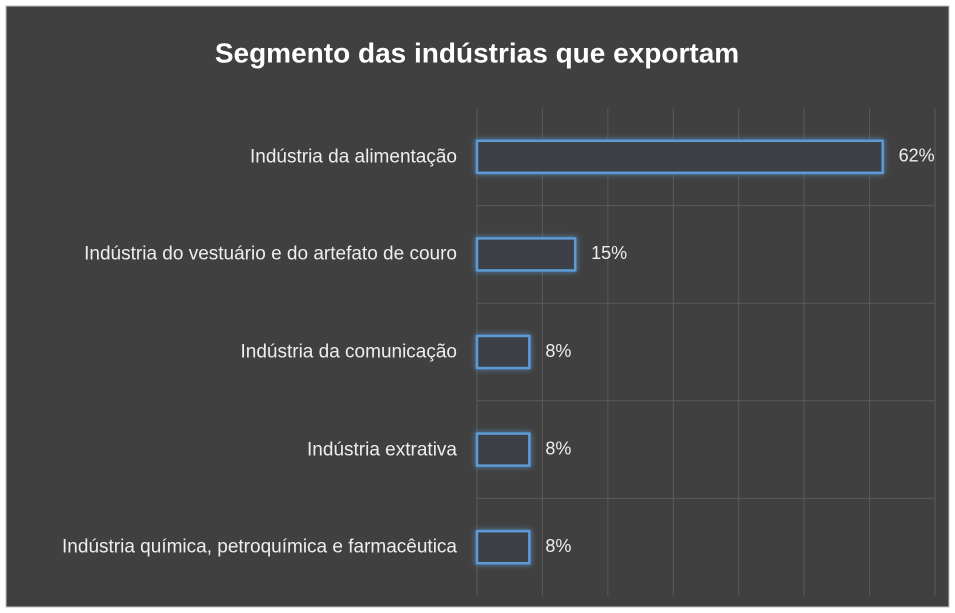 Image resolution: width=955 pixels, height=613 pixels. What do you see at coordinates (348, 352) in the screenshot?
I see `category-label: Indústria da comunicação` at bounding box center [348, 352].